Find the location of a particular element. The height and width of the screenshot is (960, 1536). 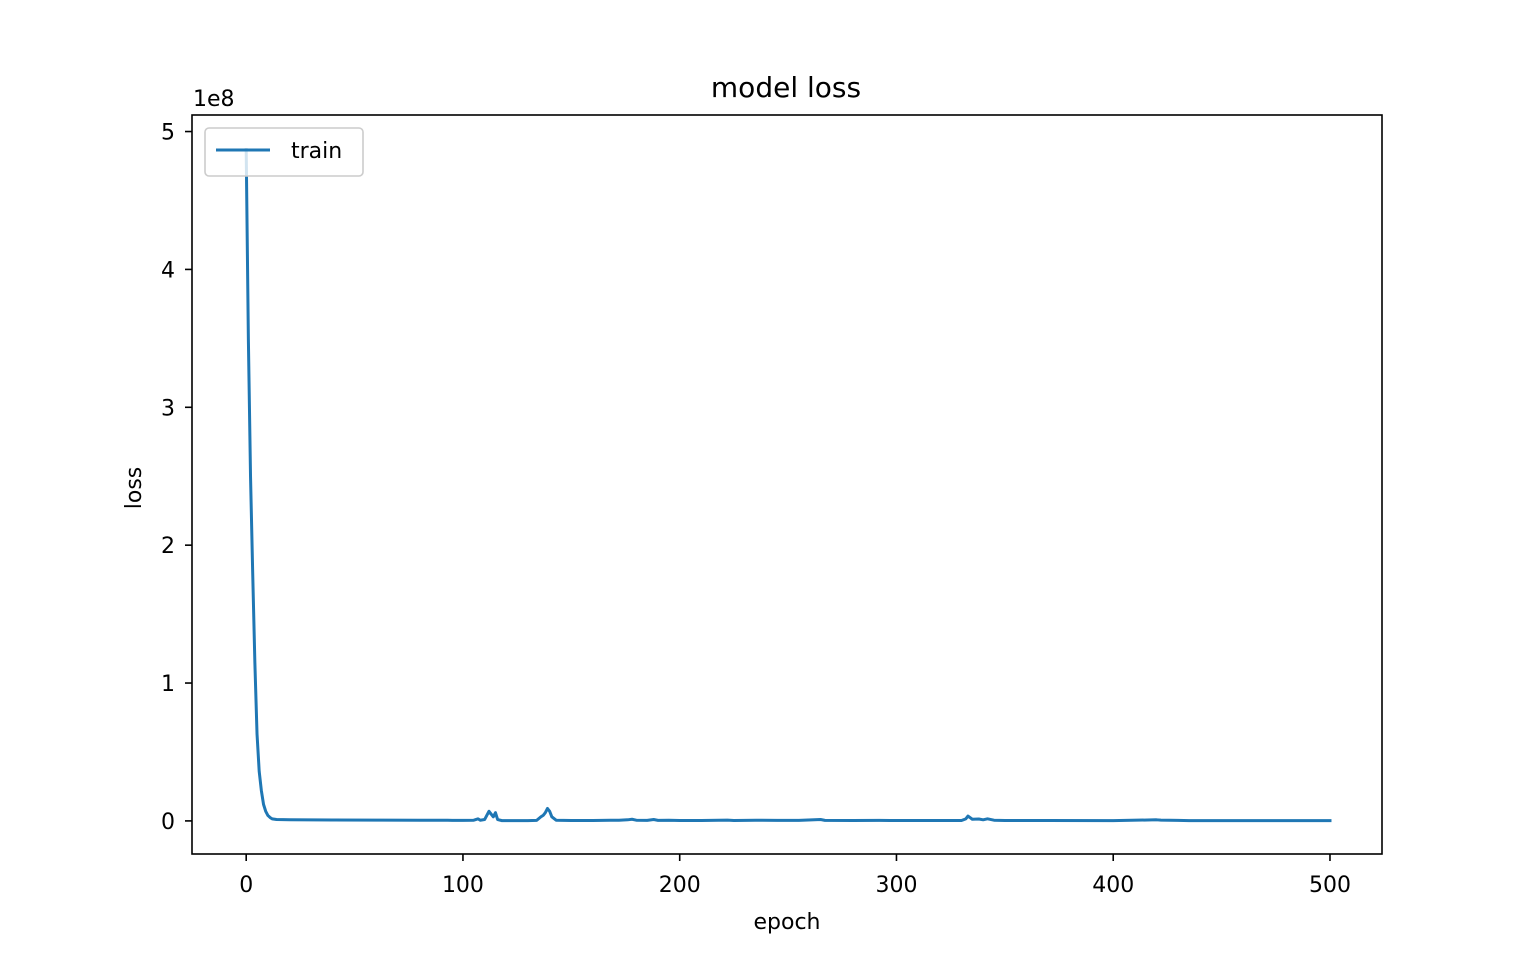

y-tick-label: 0 is located at coordinates (168, 822).